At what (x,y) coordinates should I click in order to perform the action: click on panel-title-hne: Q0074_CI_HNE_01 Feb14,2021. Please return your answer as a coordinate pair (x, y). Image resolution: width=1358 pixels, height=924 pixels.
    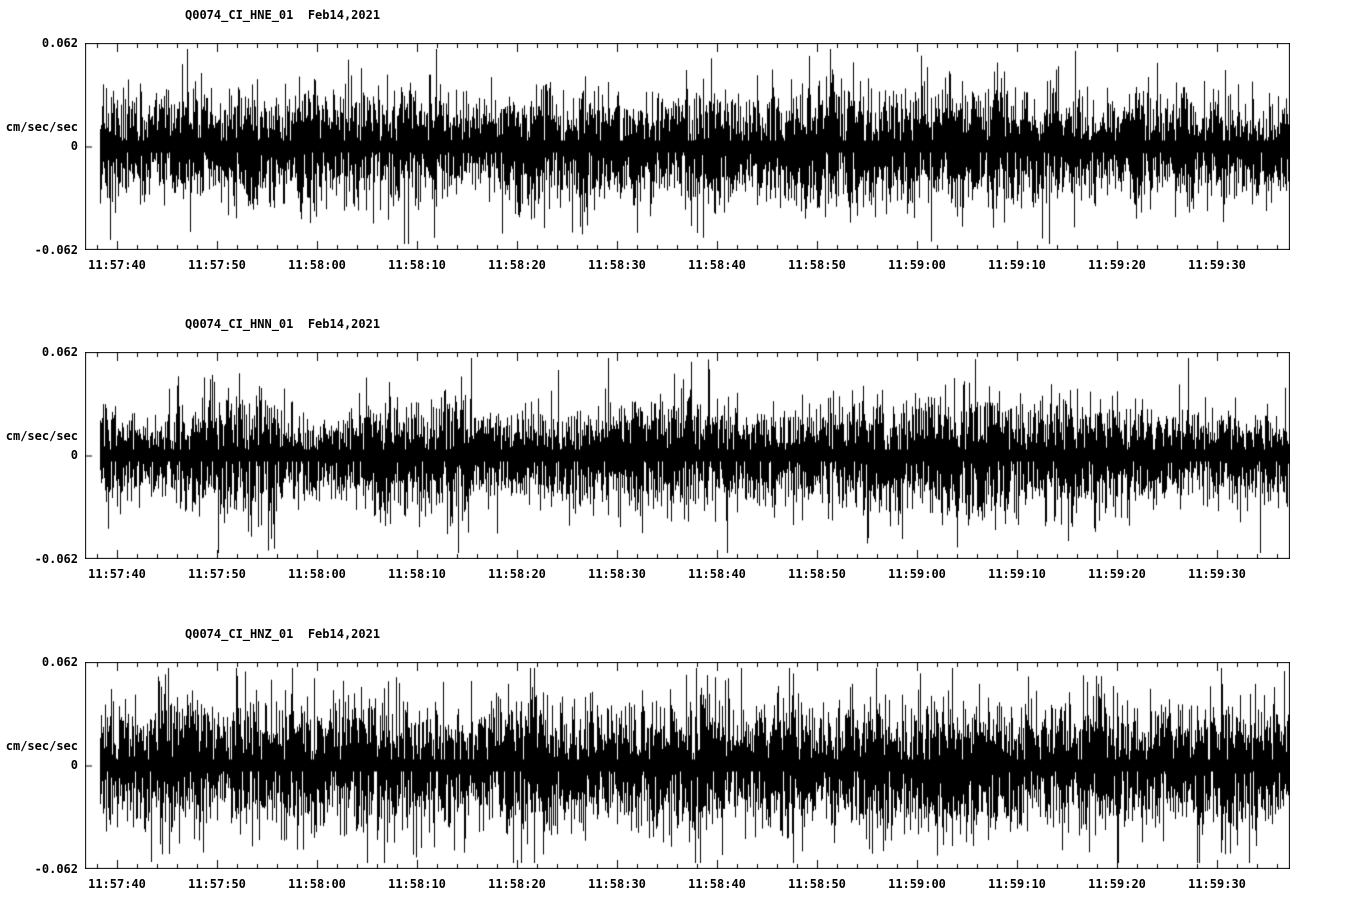
    Looking at the image, I should click on (283, 15).